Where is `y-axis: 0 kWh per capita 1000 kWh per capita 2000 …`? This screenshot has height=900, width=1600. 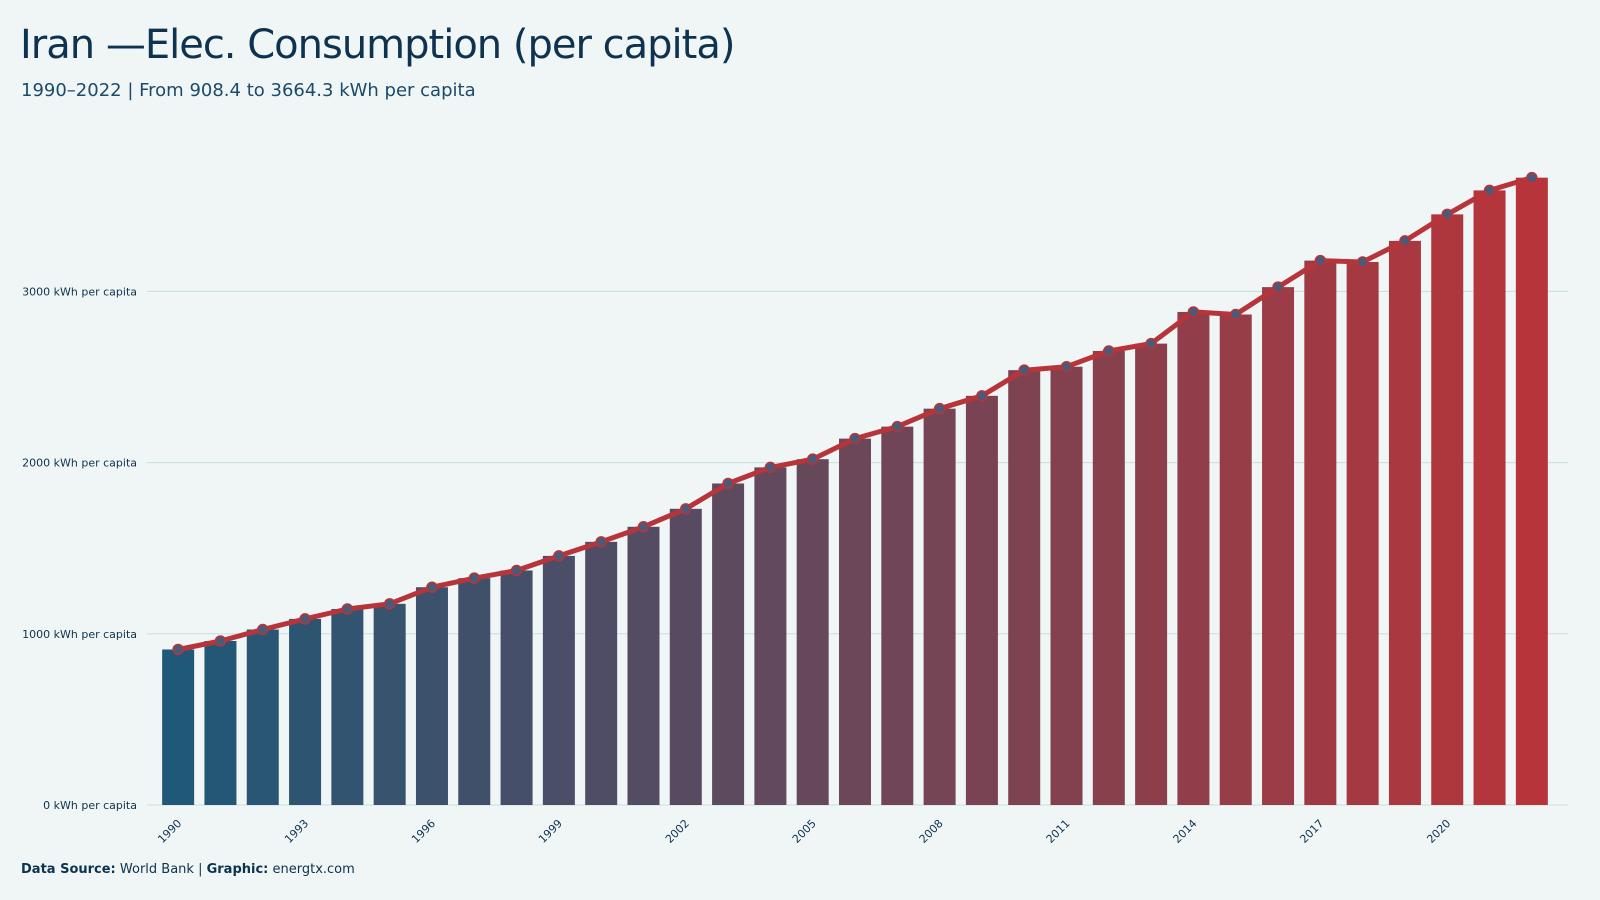 y-axis: 0 kWh per capita 1000 kWh per capita 2000 … is located at coordinates (79, 548).